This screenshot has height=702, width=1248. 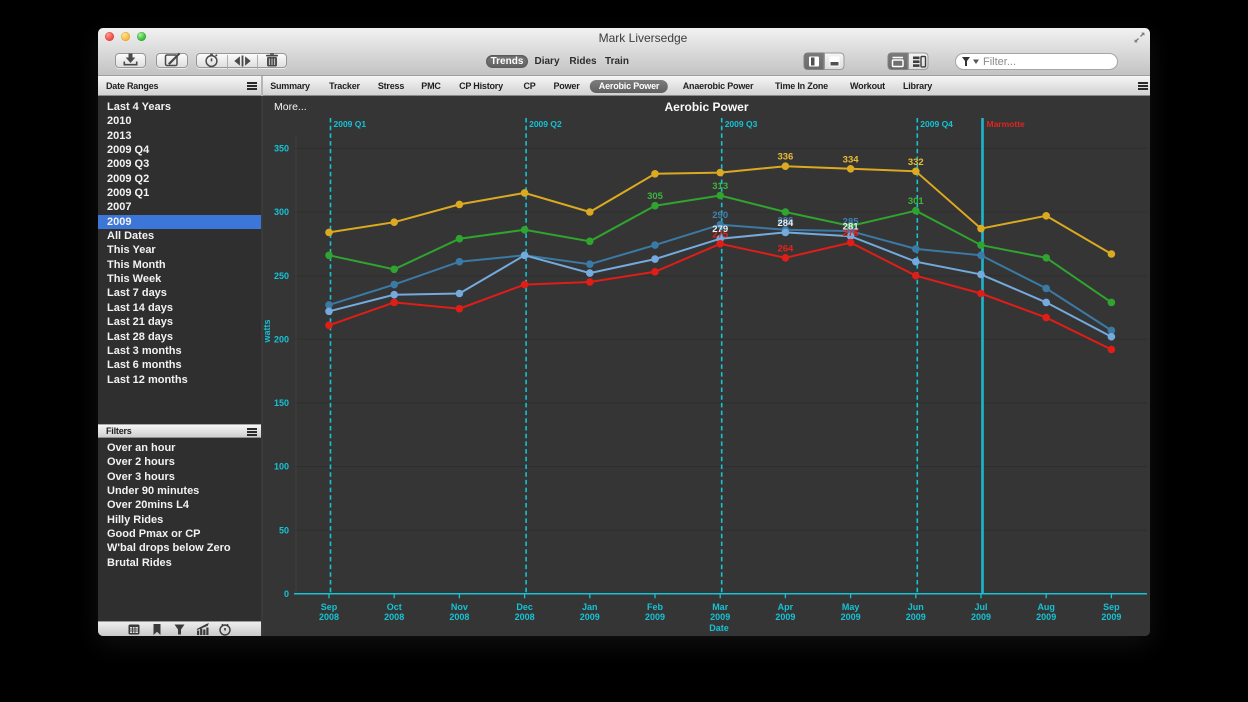 What do you see at coordinates (980, 607) in the screenshot?
I see `svg-text: Jul` at bounding box center [980, 607].